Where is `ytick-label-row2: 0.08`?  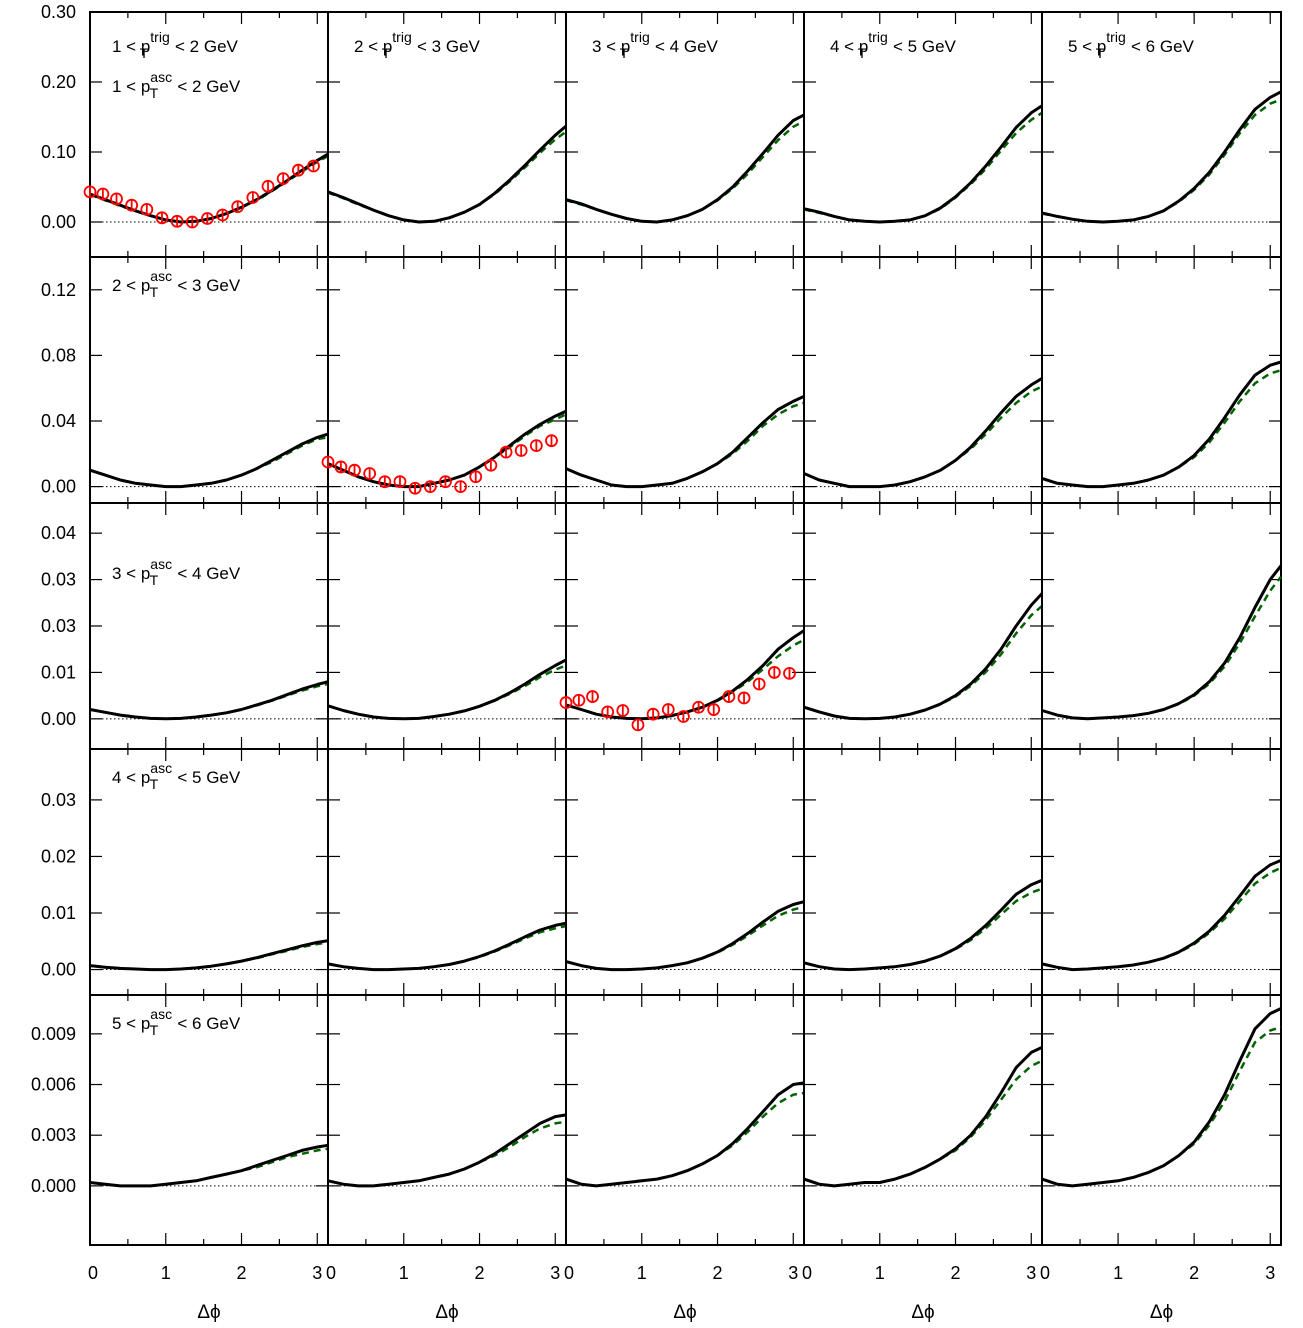
ytick-label-row2: 0.08 is located at coordinates (58, 355).